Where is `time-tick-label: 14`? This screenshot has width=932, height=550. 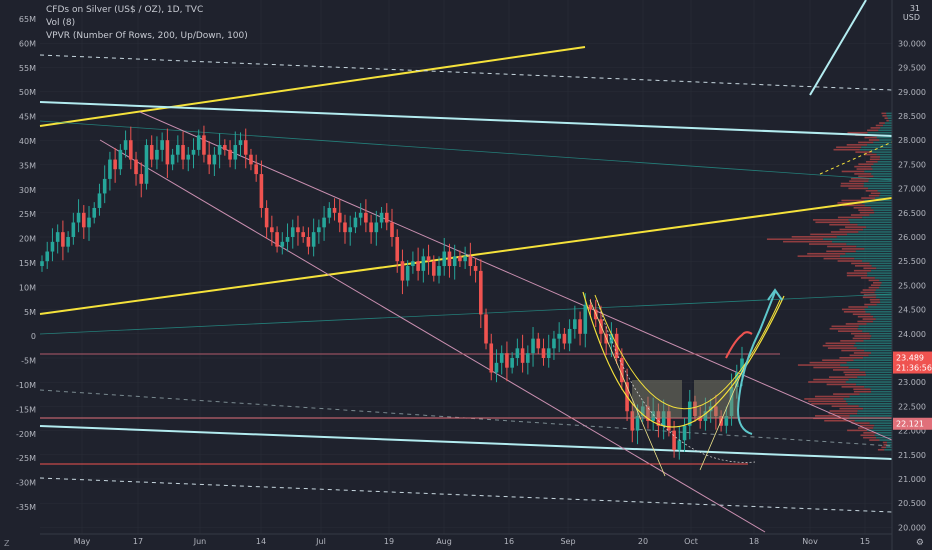
time-tick-label: 14 is located at coordinates (261, 541).